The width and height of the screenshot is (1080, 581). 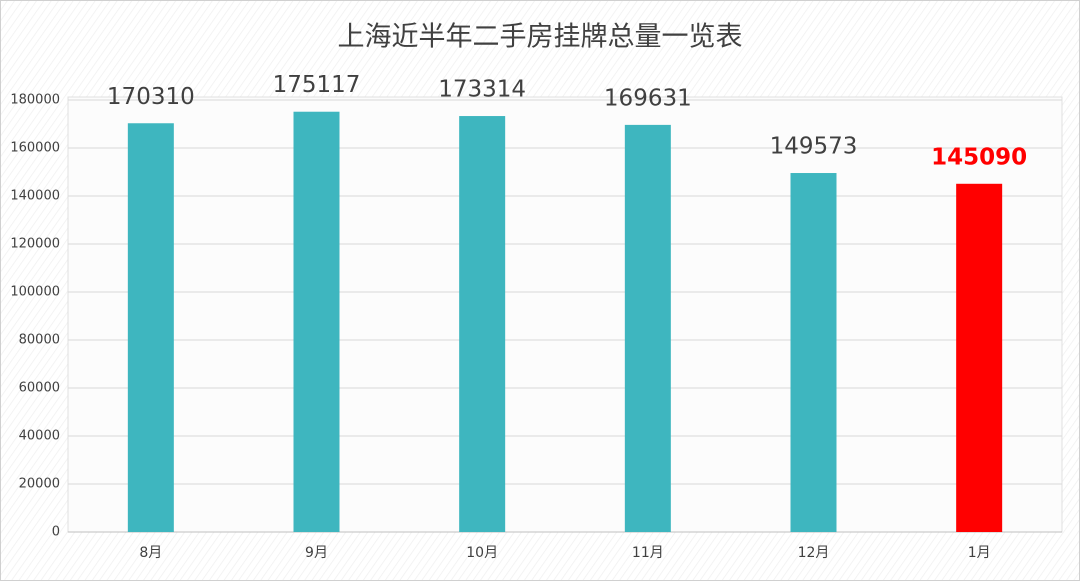 I want to click on chart-title: 上海近半年二手房挂牌总量一览表, so click(x=540, y=37).